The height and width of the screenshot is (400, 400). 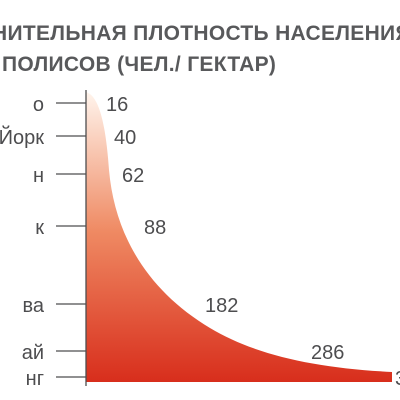 What do you see at coordinates (125, 138) in the screenshot?
I see `value-label: 40` at bounding box center [125, 138].